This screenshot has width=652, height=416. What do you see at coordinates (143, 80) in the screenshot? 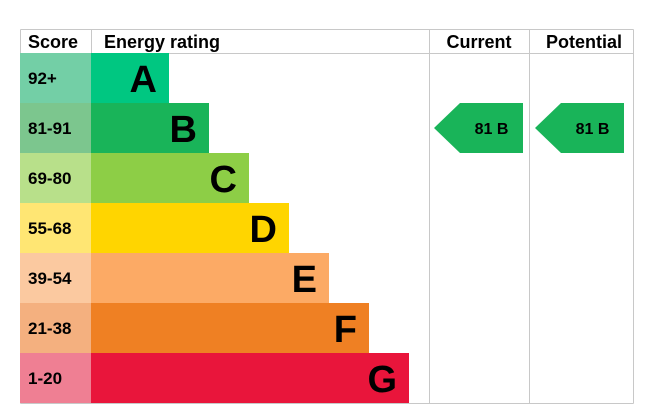
I see `rating-letter-a: A` at bounding box center [143, 80].